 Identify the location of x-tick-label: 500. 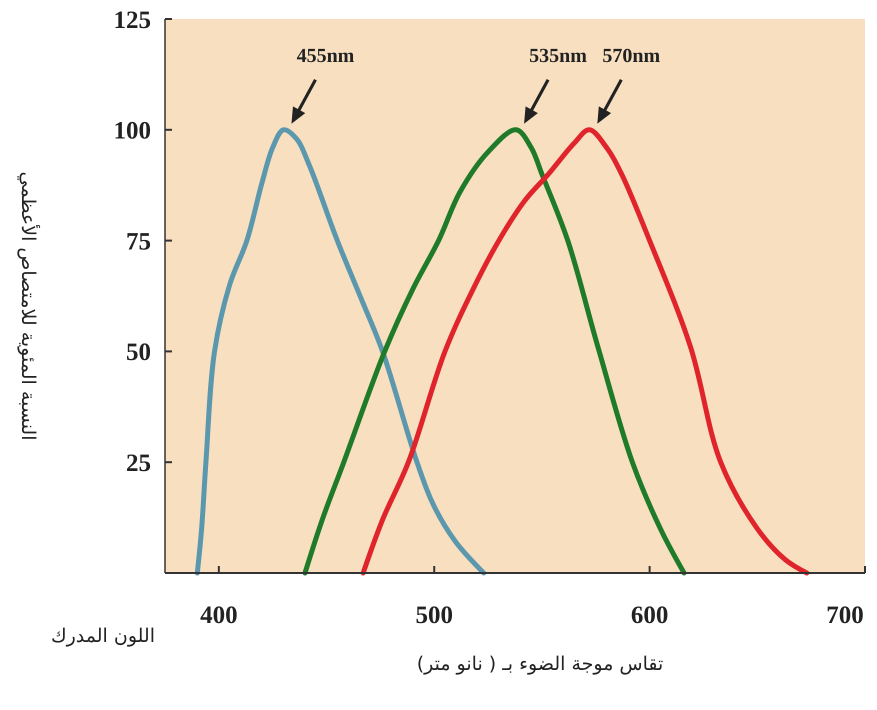
(434, 615).